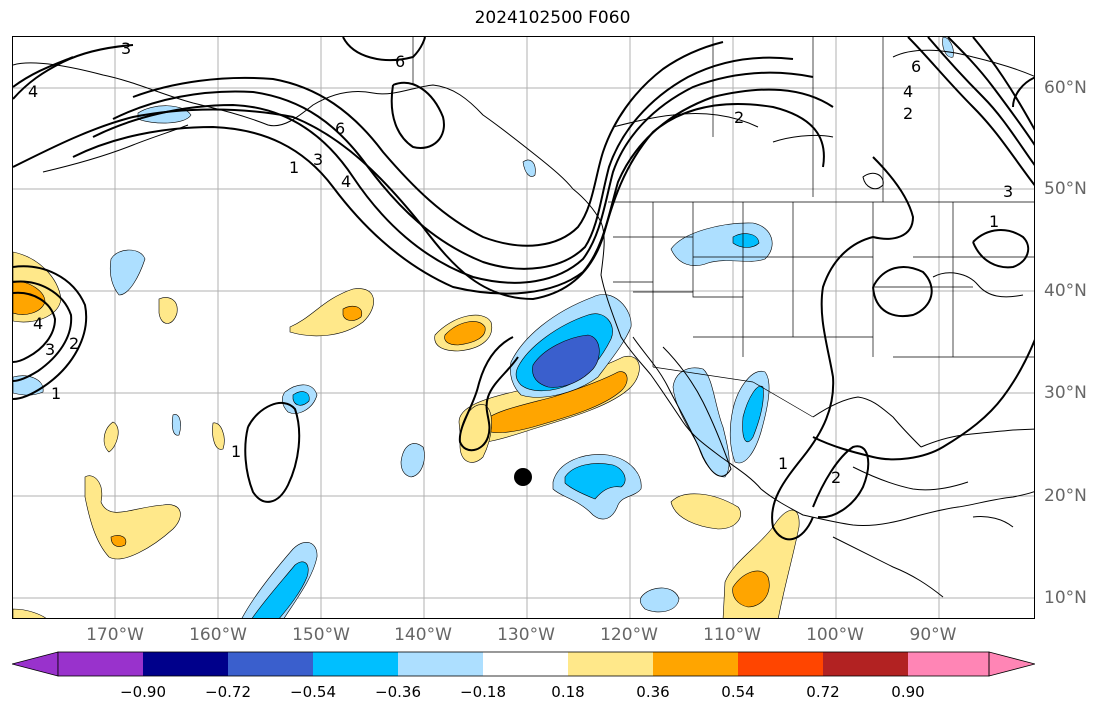  What do you see at coordinates (1065, 598) in the screenshot?
I see `lat-label: 10°N` at bounding box center [1065, 598].